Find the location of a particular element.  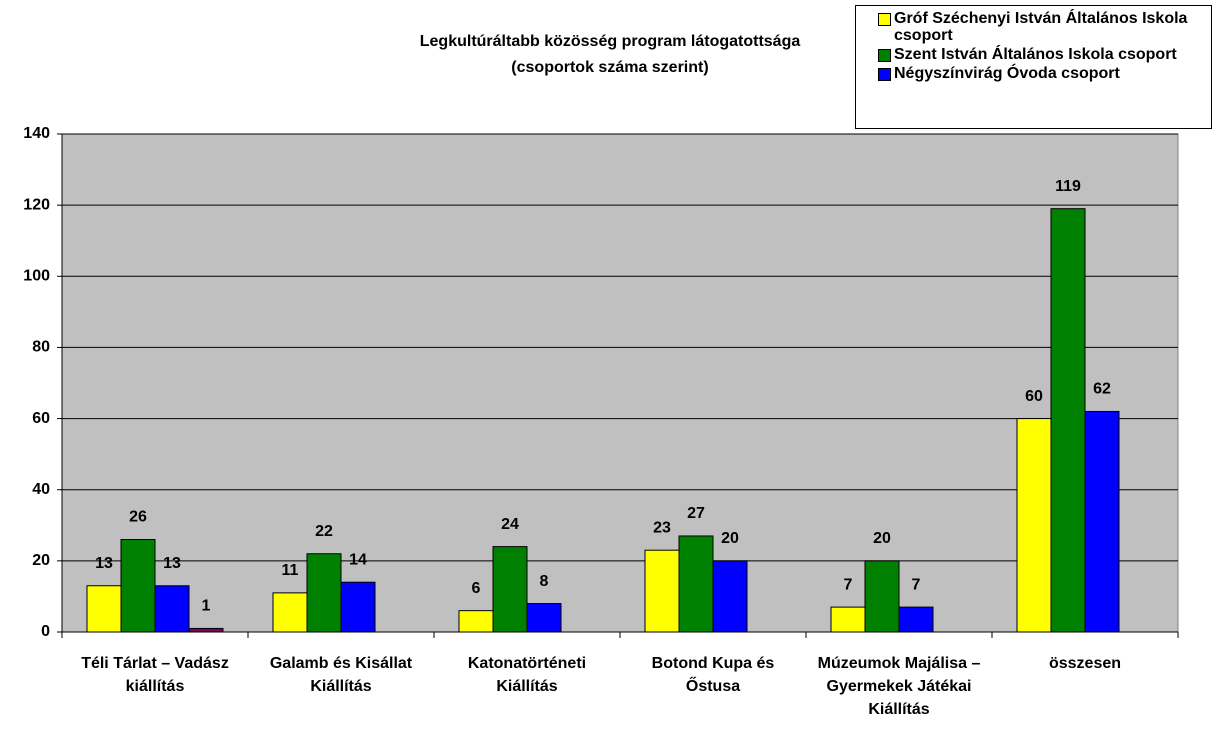

value-label: 24 is located at coordinates (510, 524).